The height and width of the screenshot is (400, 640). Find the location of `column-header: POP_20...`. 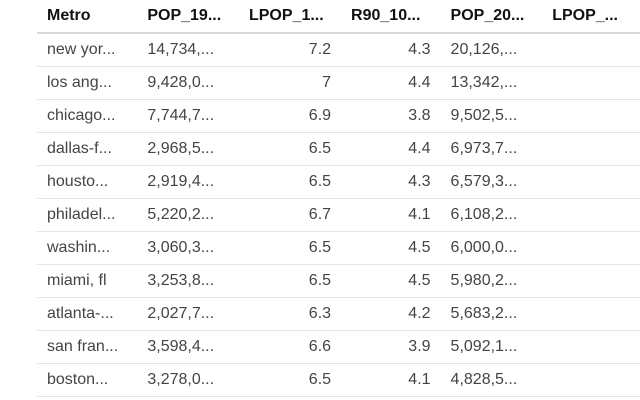

column-header: POP_20... is located at coordinates (491, 17).